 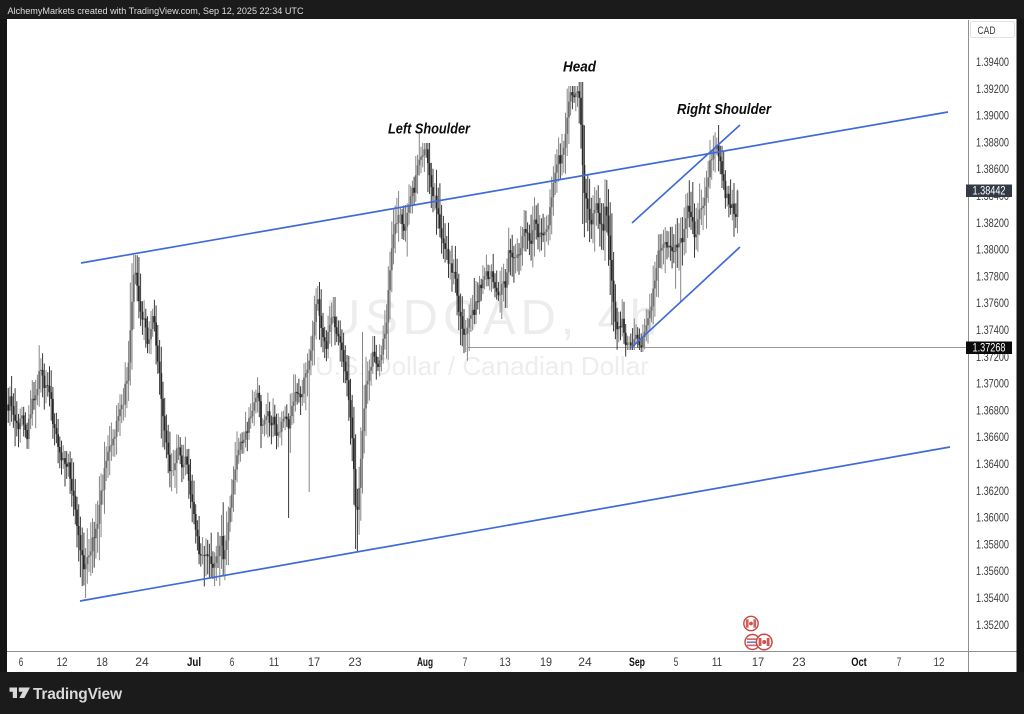 What do you see at coordinates (724, 110) in the screenshot?
I see `svg-text: Right Shoulder` at bounding box center [724, 110].